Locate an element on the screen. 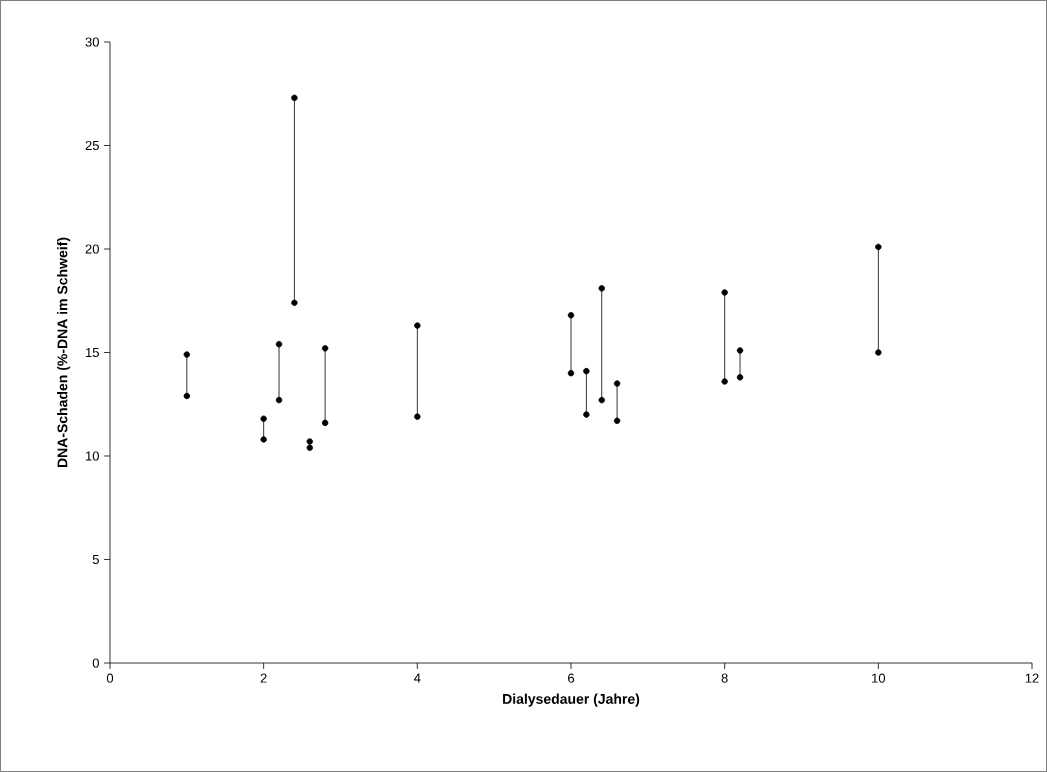 This screenshot has width=1047, height=772. y-axis-title: DNA-Schaden (%-DNA im Schweif) is located at coordinates (64, 352).